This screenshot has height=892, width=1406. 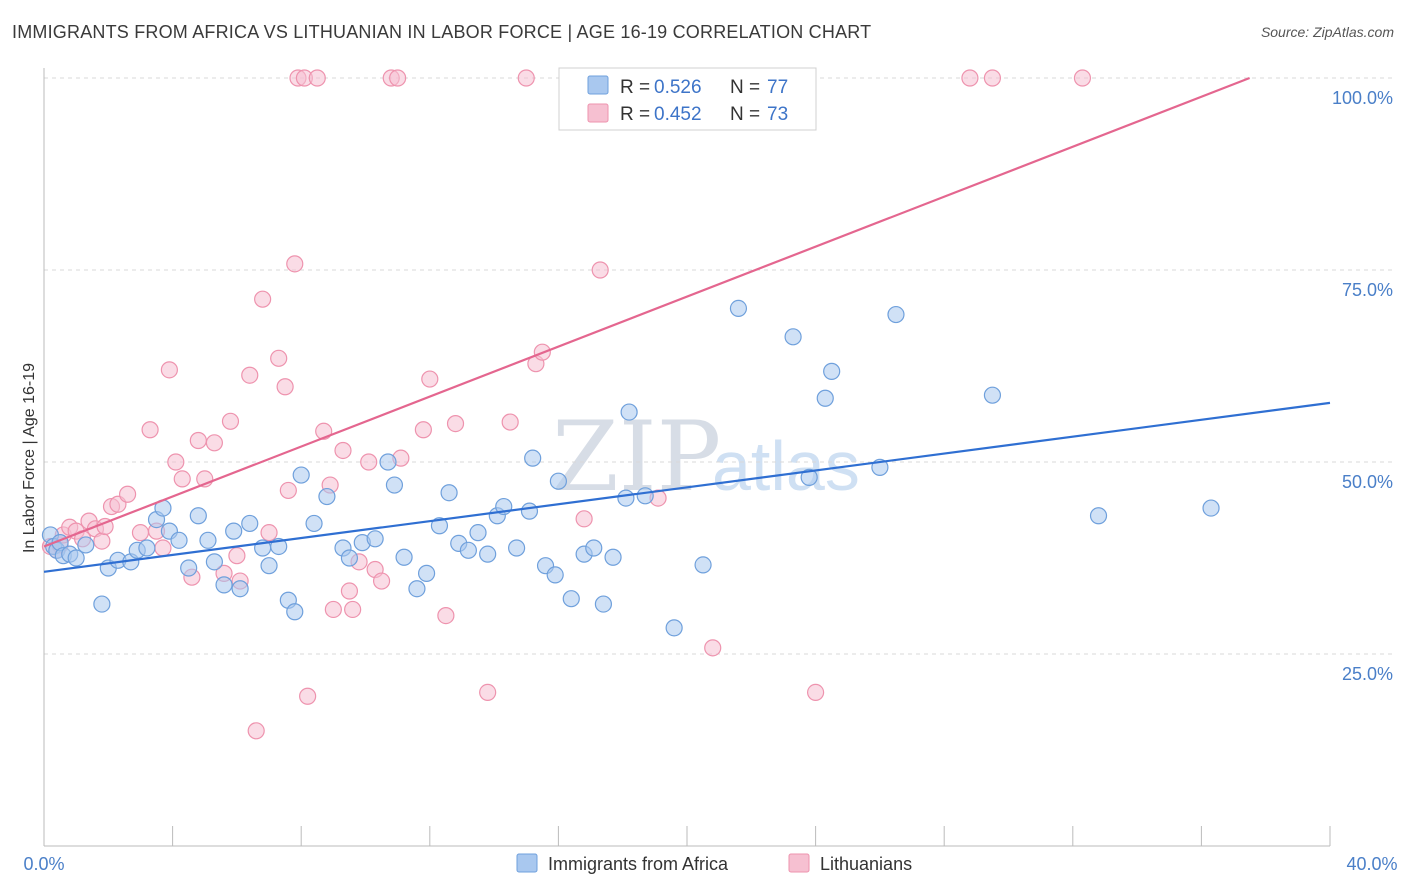 What do you see at coordinates (678, 87) in the screenshot?
I see `legend-r-value-1: 0.526` at bounding box center [678, 87].